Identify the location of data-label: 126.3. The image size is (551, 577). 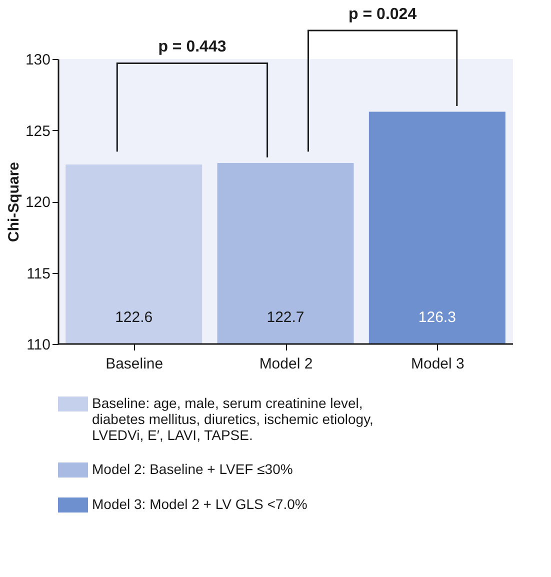
(437, 317).